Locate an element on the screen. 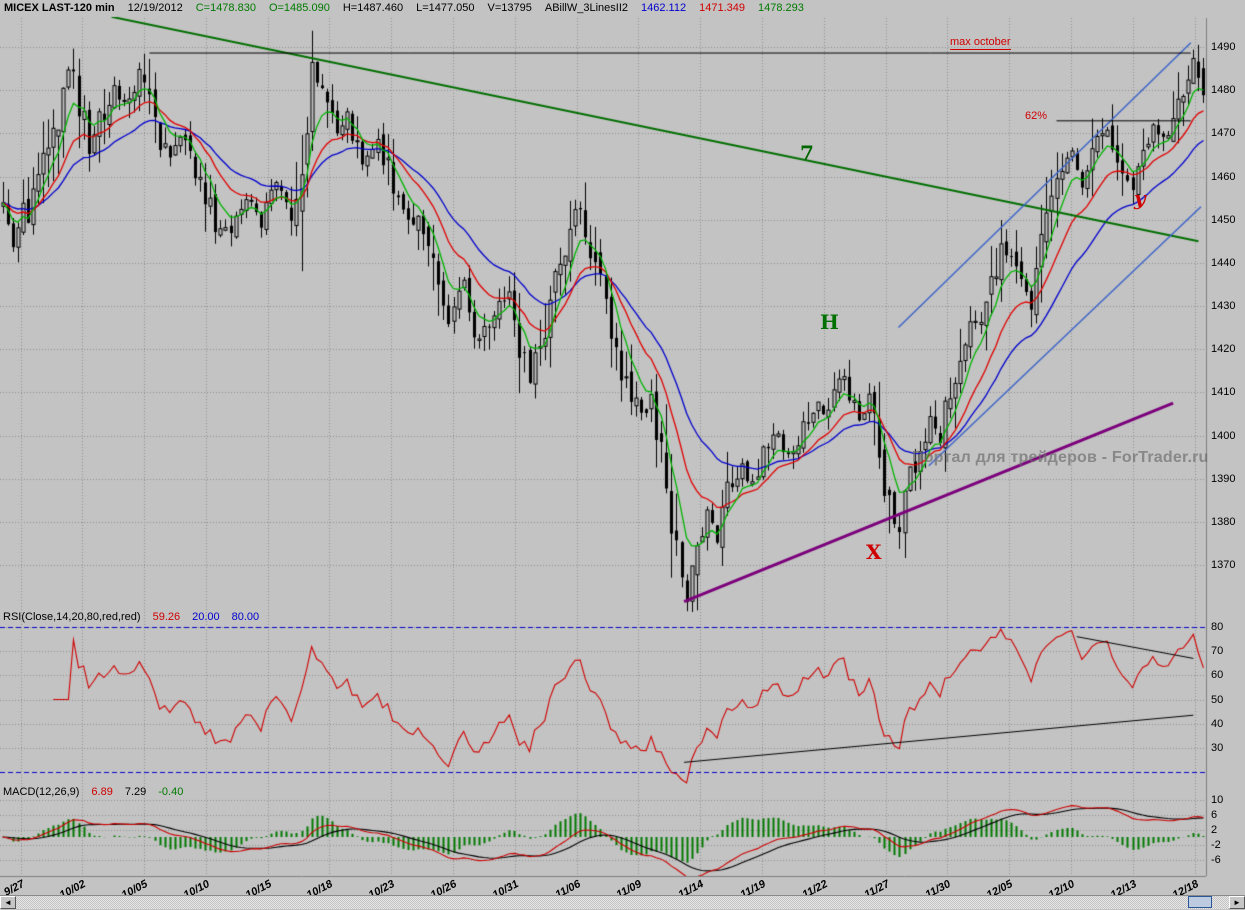 The height and width of the screenshot is (910, 1245). macd-axis-label: -2 is located at coordinates (1216, 845).